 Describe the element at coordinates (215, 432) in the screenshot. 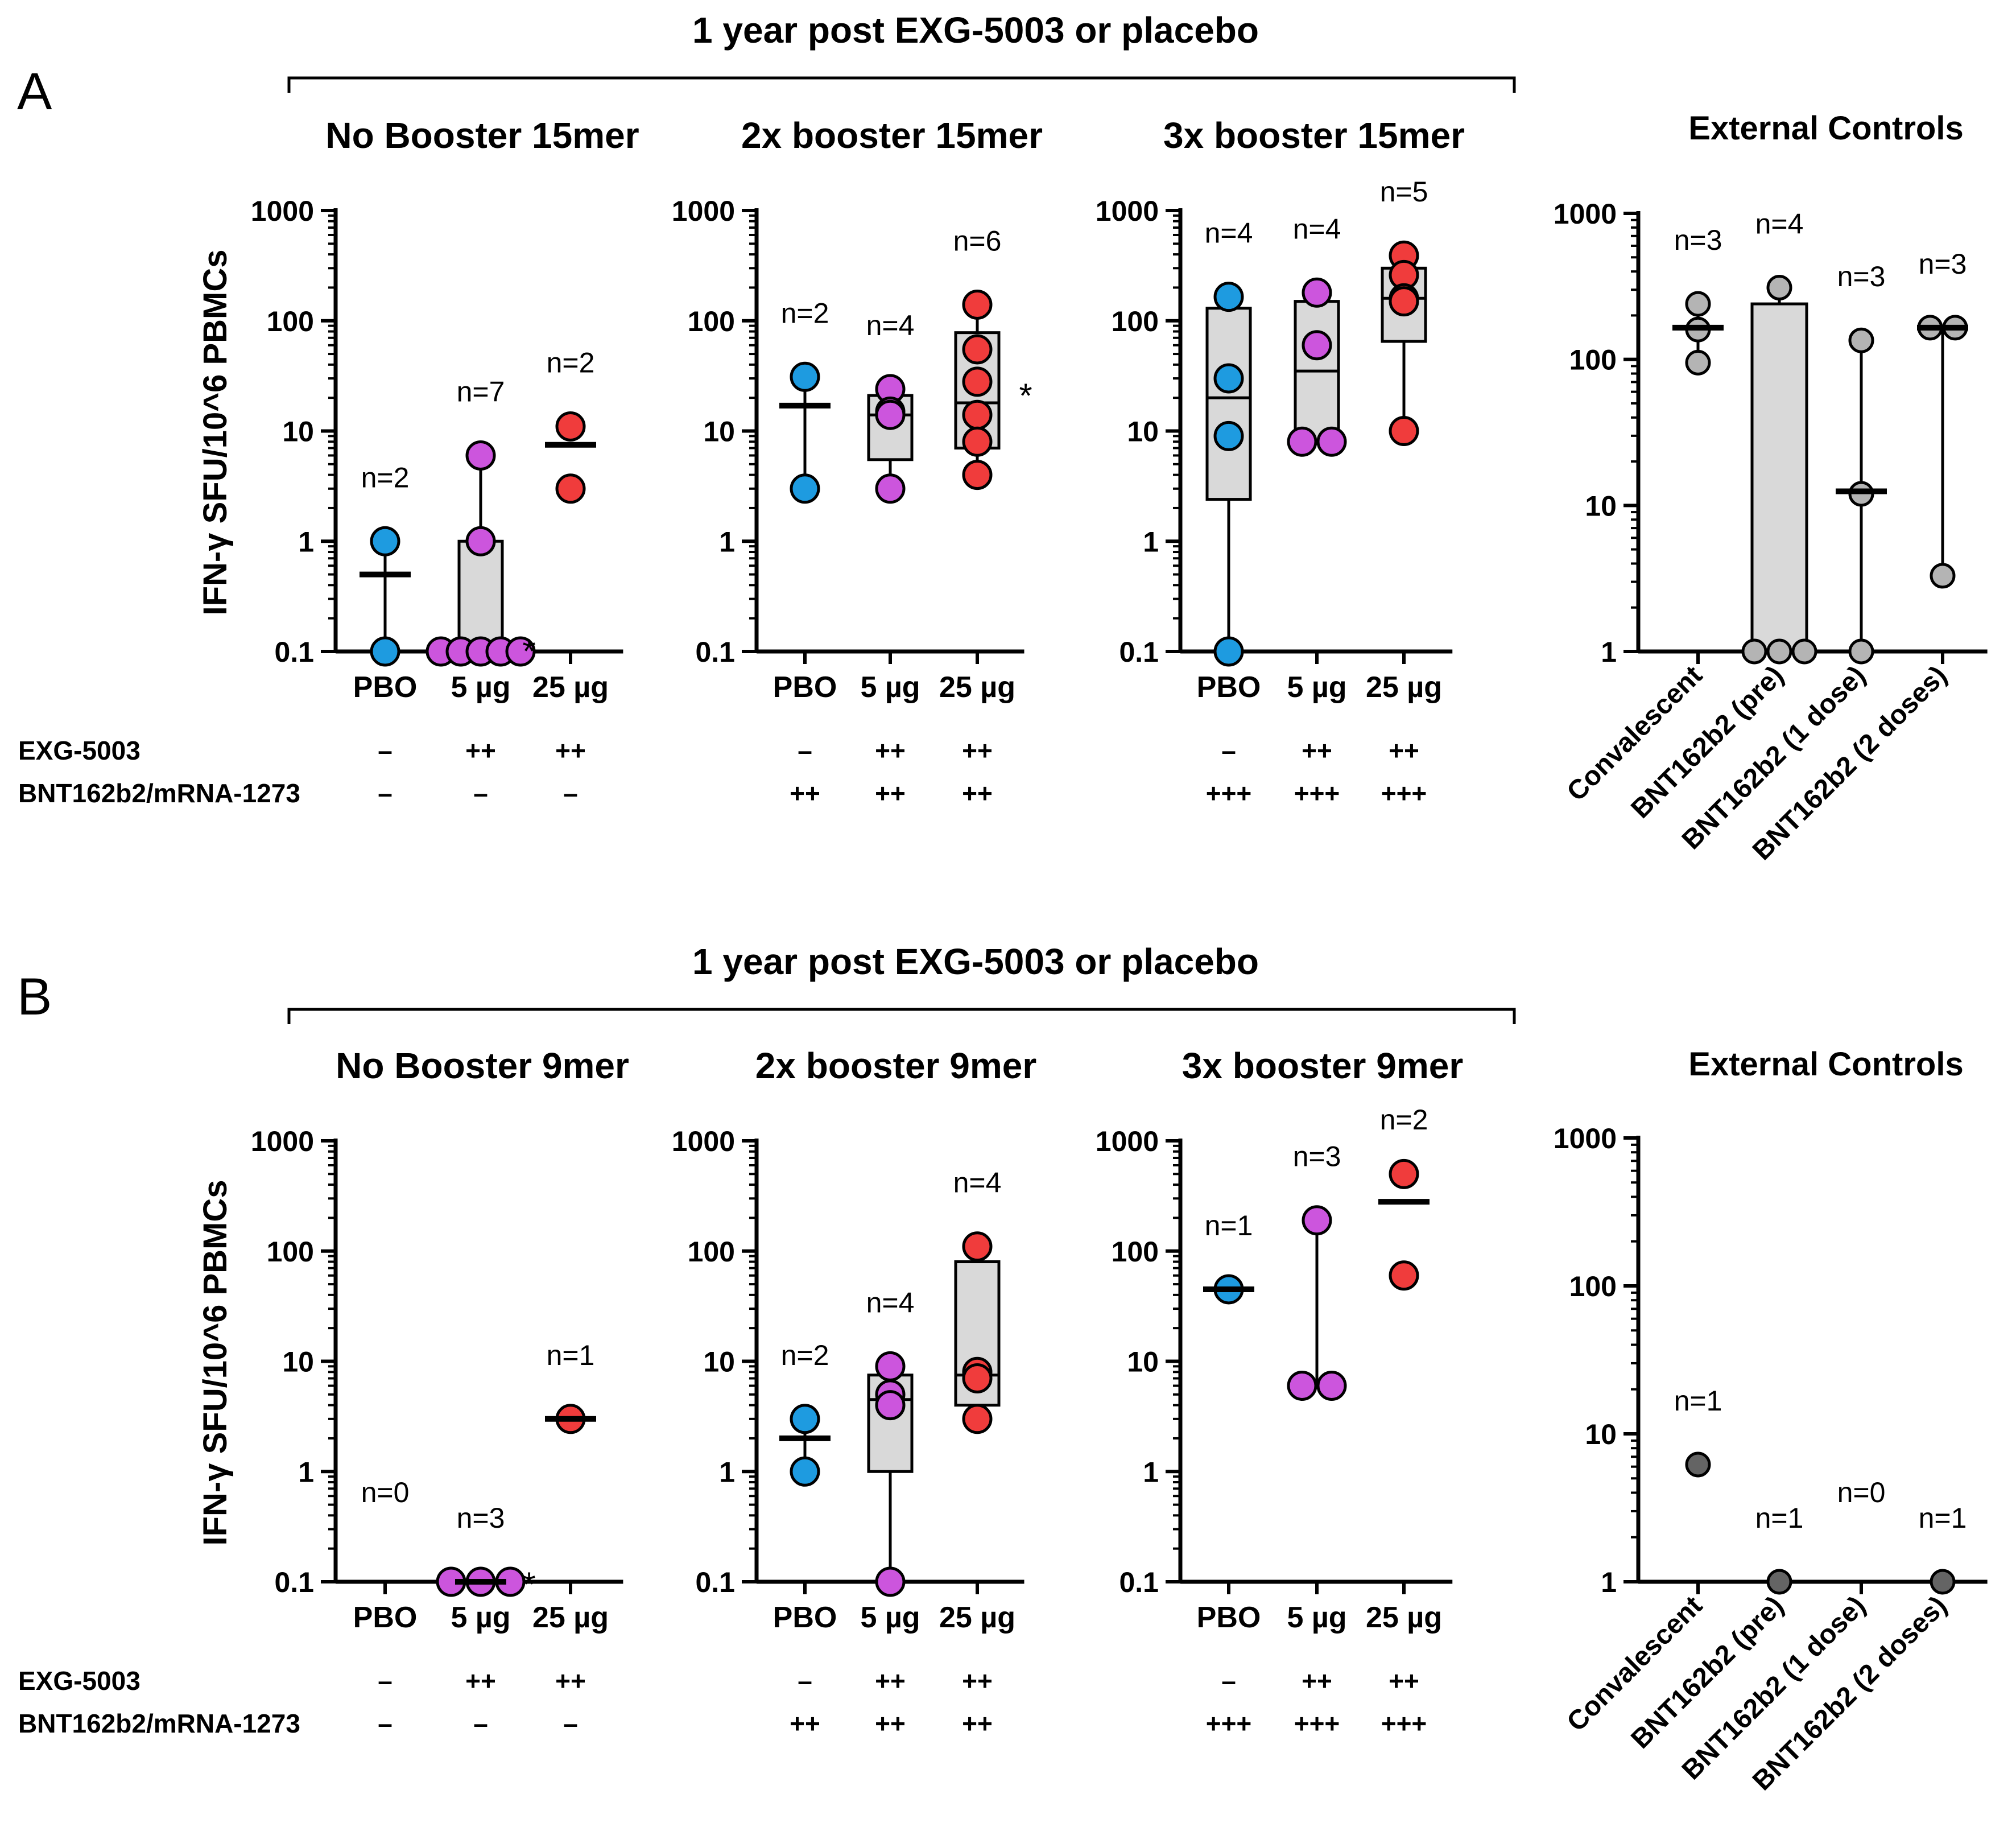

I see `panel-a-ylabel: IFN-γ SFU/10^6 PBMCs` at that location.